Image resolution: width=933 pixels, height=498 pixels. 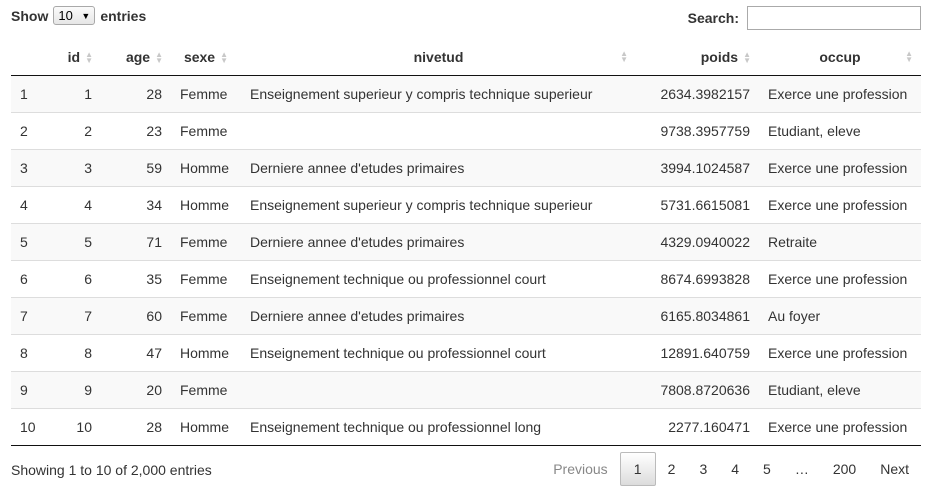 What do you see at coordinates (136, 278) in the screenshot?
I see `table-cell-age: 35` at bounding box center [136, 278].